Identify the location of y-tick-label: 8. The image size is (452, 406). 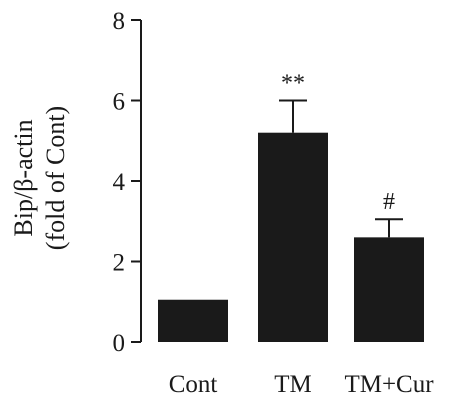
(119, 21).